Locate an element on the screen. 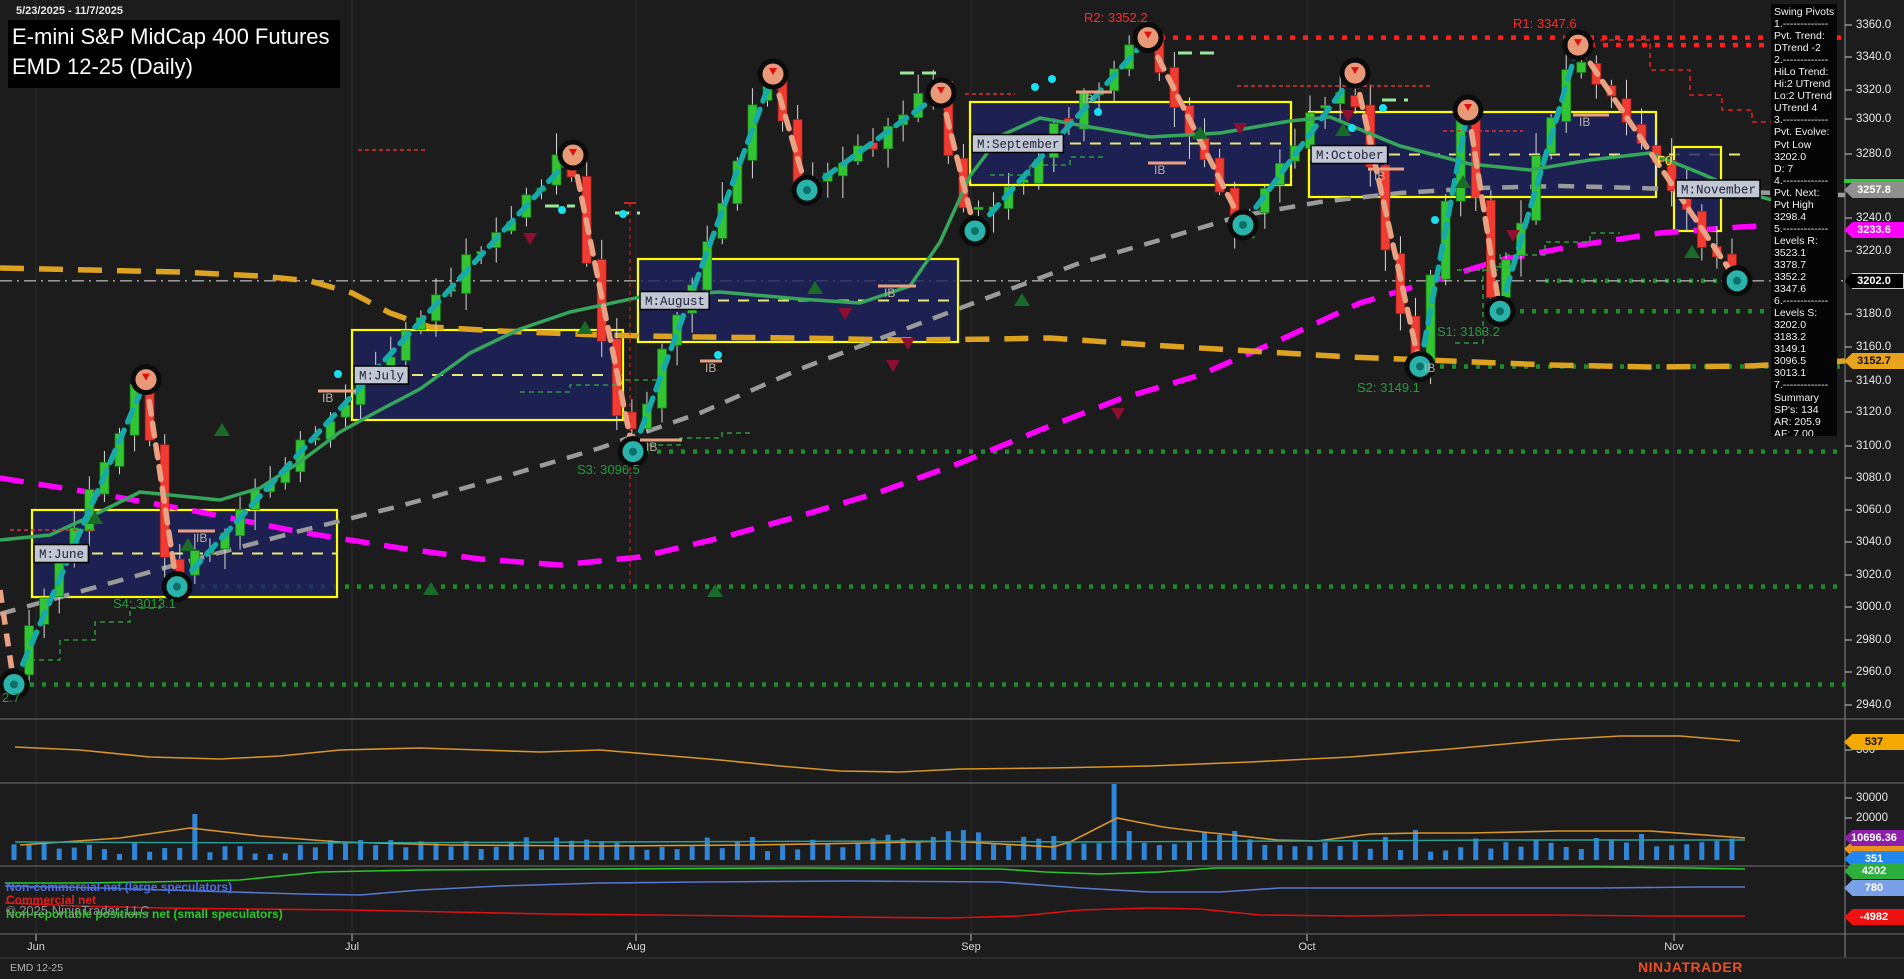 The image size is (1904, 979). price-badge: 4202 is located at coordinates (1874, 871).